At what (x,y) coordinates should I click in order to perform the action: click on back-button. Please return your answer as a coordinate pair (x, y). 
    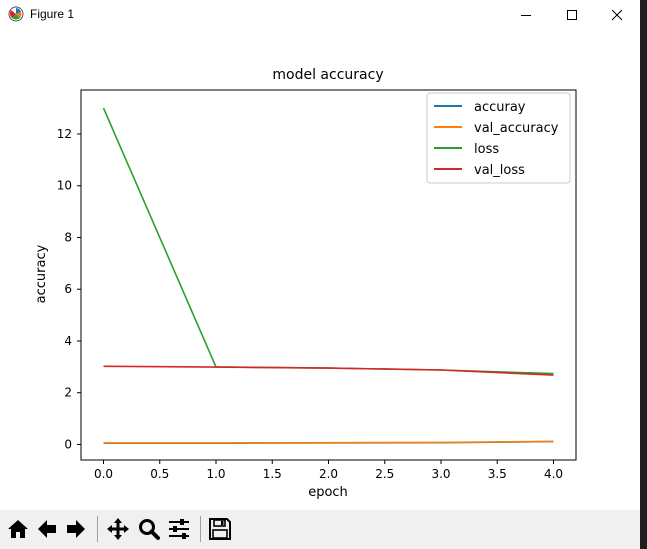
    Looking at the image, I should click on (47, 529).